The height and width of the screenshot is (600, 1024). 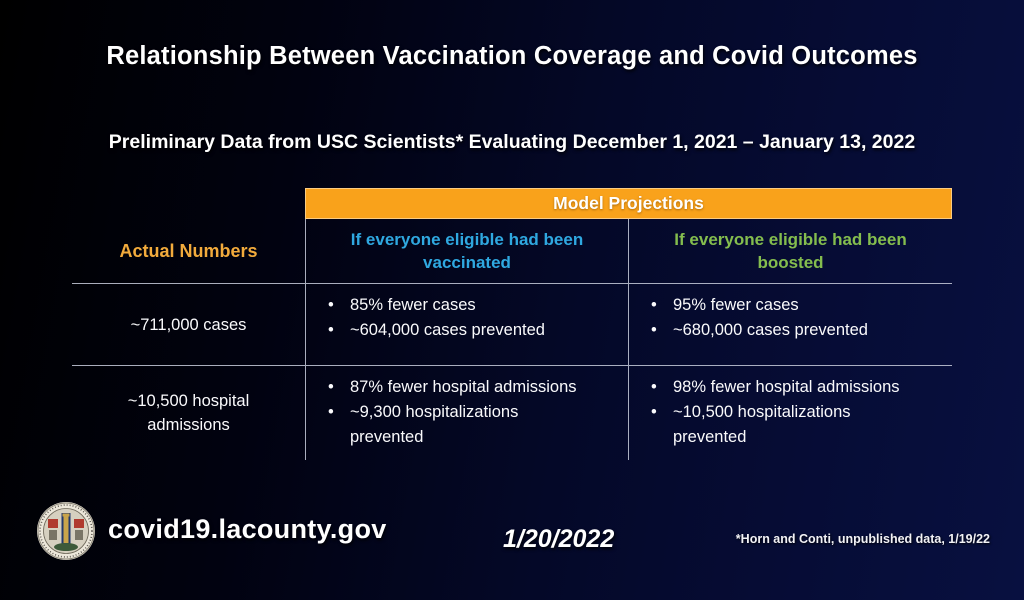 What do you see at coordinates (628, 203) in the screenshot?
I see `model-projections-header: Model Projections` at bounding box center [628, 203].